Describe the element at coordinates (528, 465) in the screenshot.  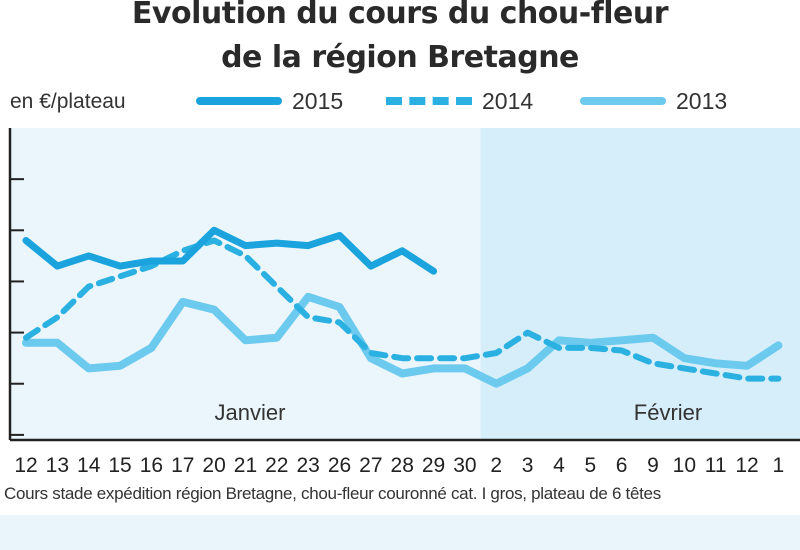
I see `x-tick-label: 3` at that location.